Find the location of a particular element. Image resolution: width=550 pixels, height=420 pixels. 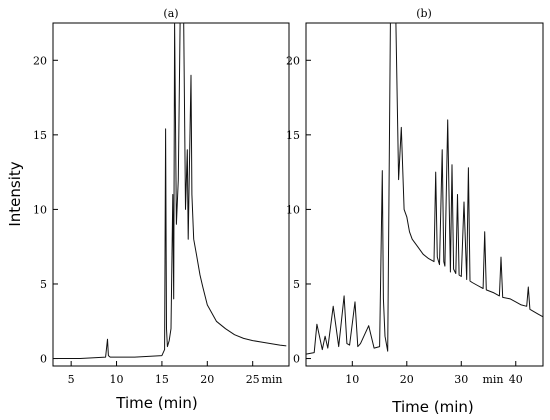

panel-a-x-axis-title: Time (min) is located at coordinates (156, 403).